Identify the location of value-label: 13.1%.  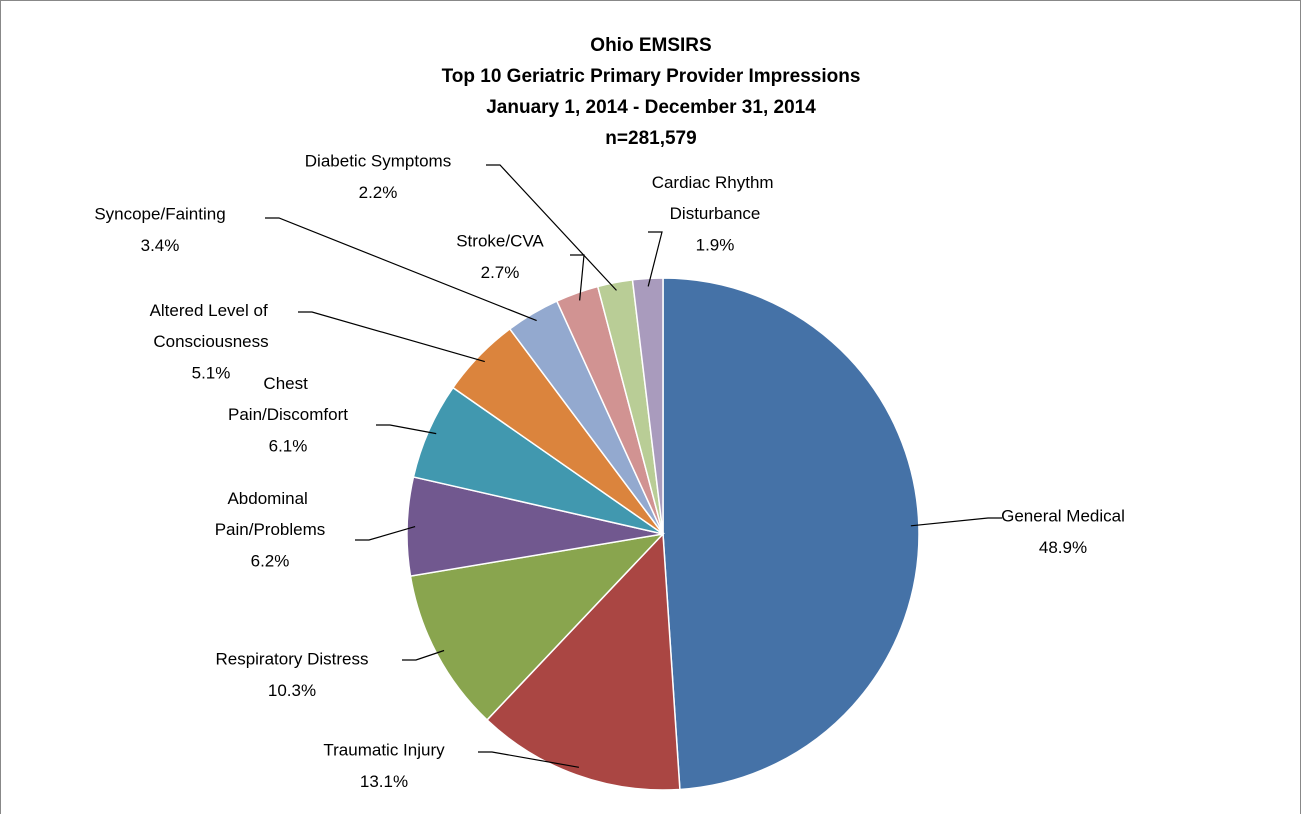
(384, 781).